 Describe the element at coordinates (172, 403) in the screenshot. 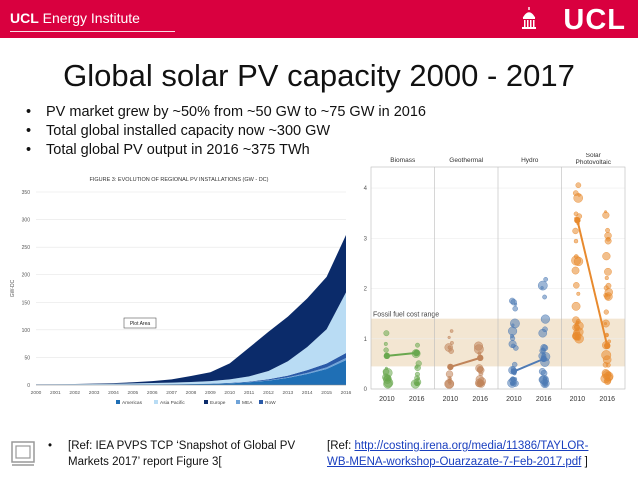

I see `legend-label: Asia Pacific` at that location.